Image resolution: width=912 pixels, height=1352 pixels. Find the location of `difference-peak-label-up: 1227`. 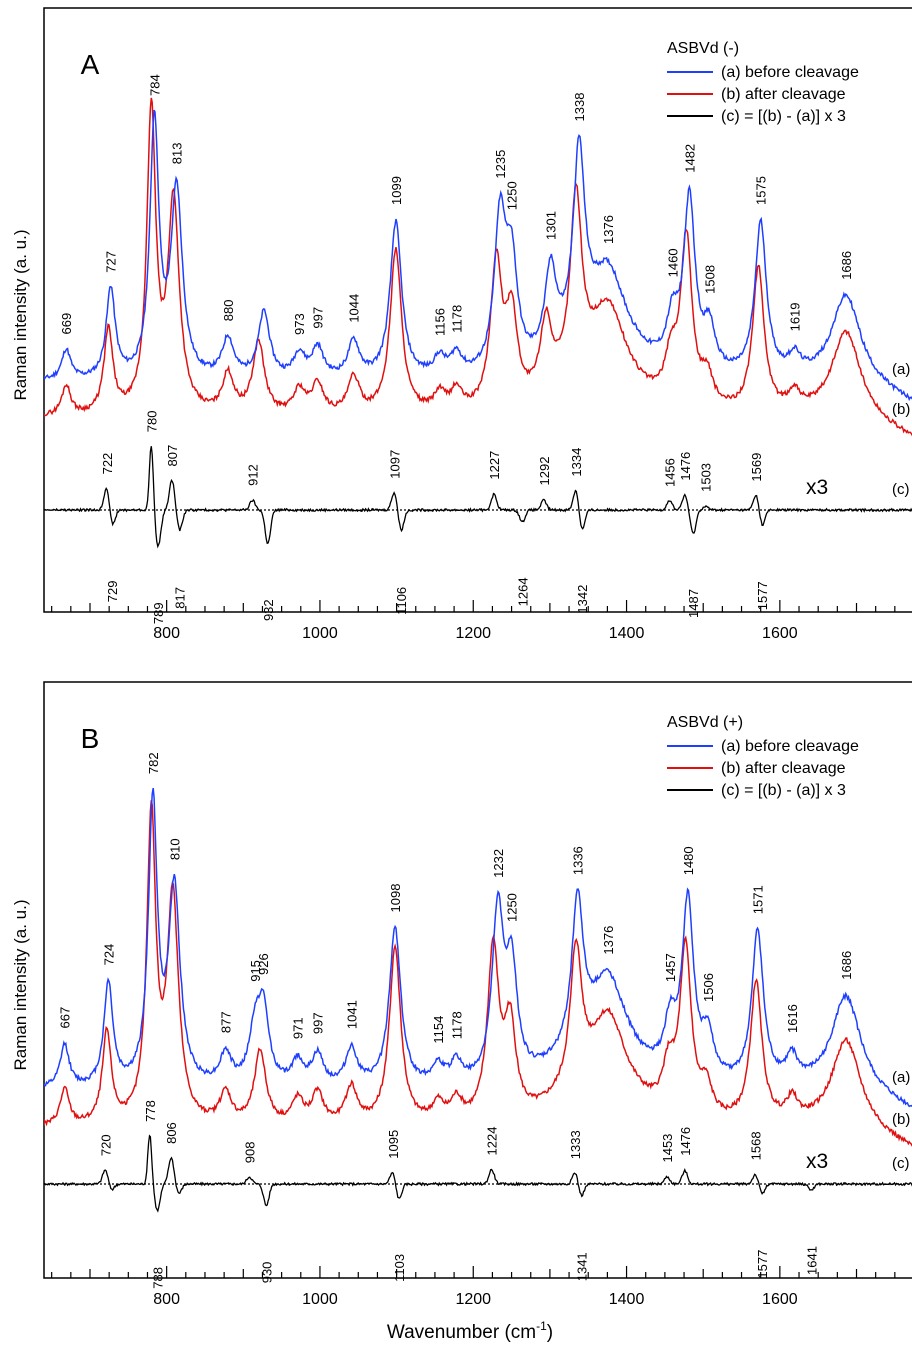

difference-peak-label-up: 1227 is located at coordinates (494, 465).